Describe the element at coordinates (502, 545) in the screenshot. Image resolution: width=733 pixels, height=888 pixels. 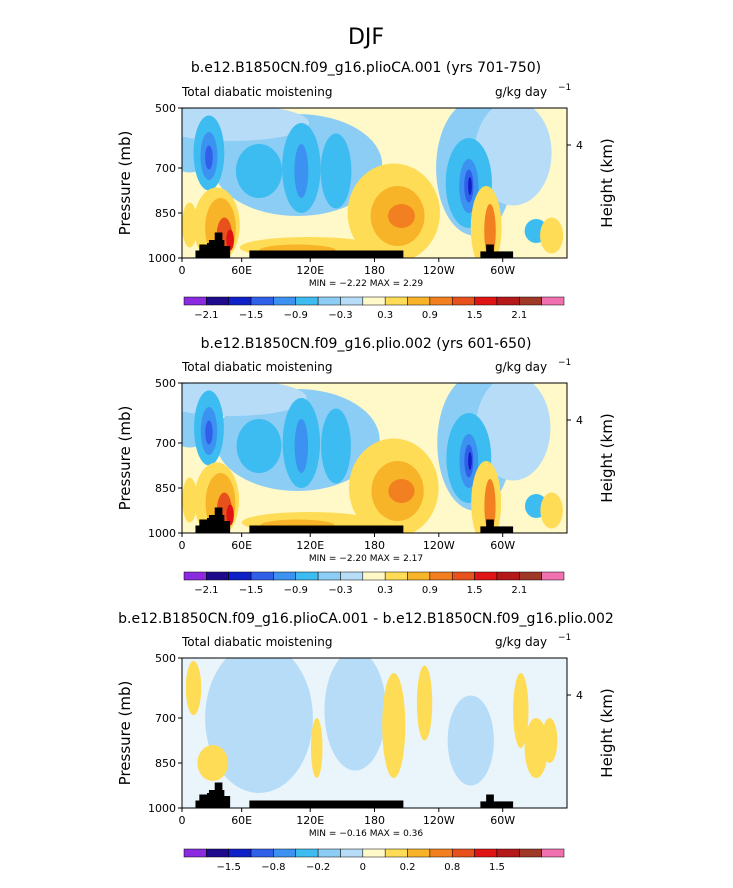
I see `xtick-label: 60W` at that location.